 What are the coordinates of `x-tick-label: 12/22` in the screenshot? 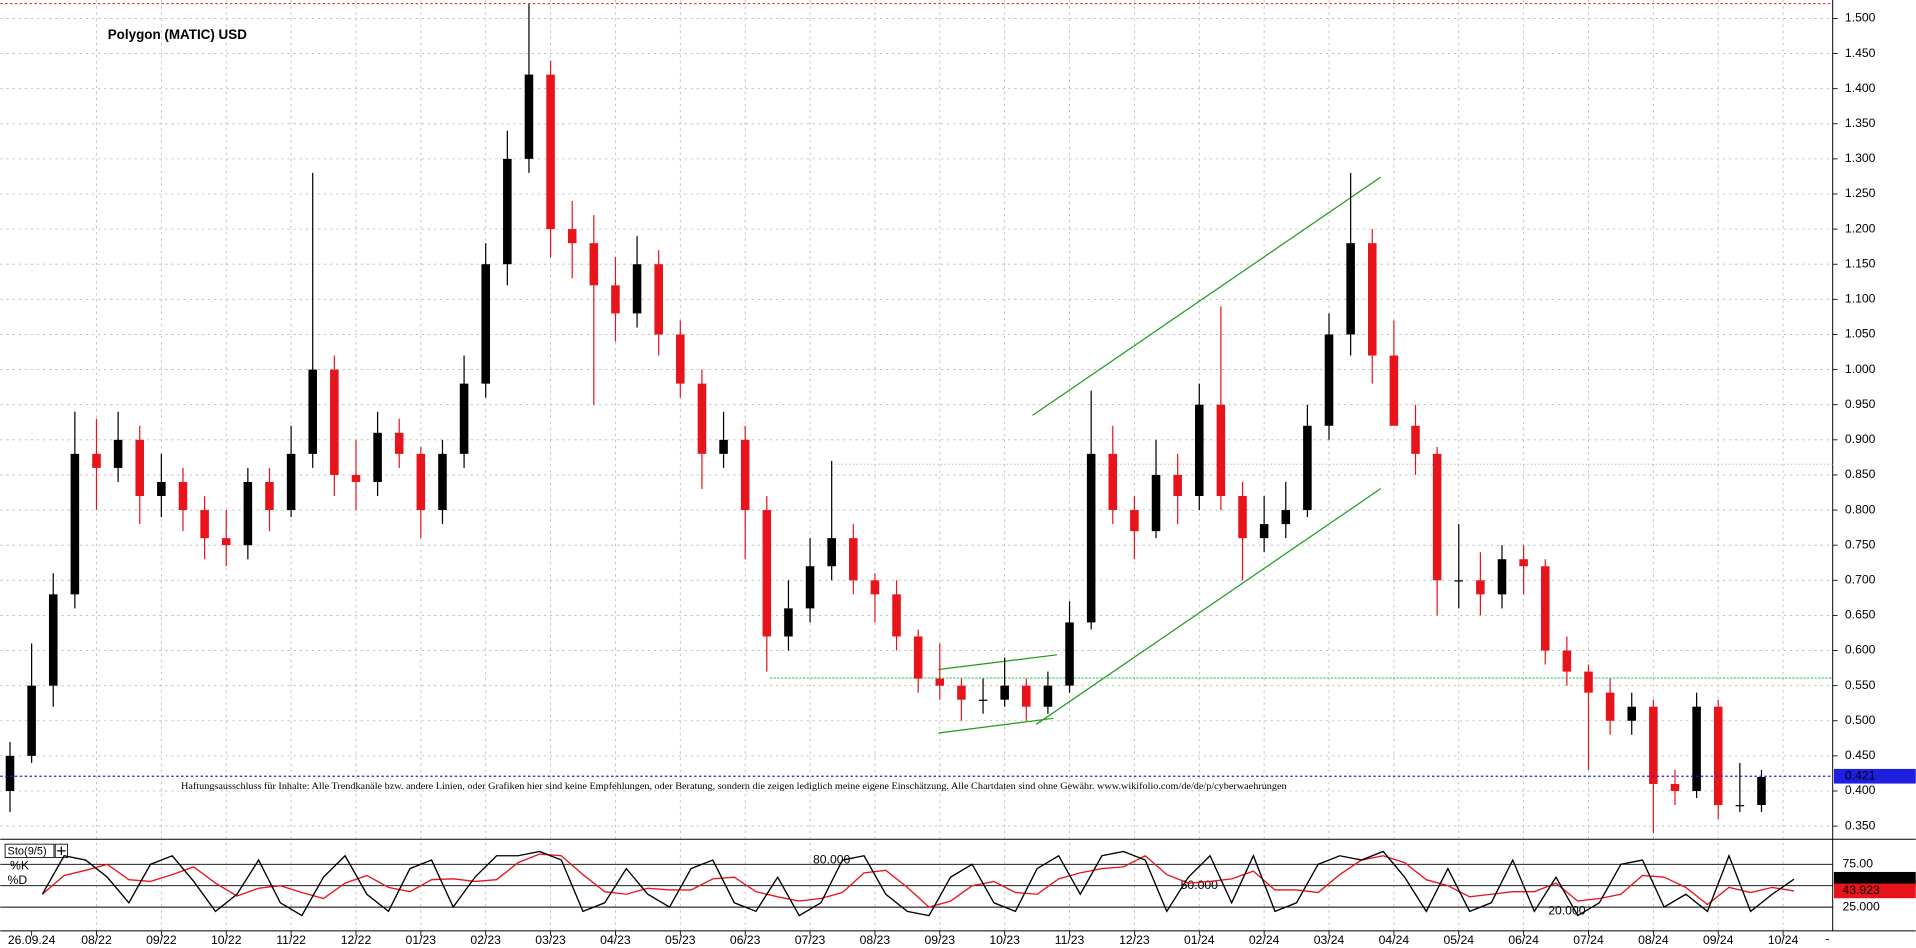 It's located at (356, 940).